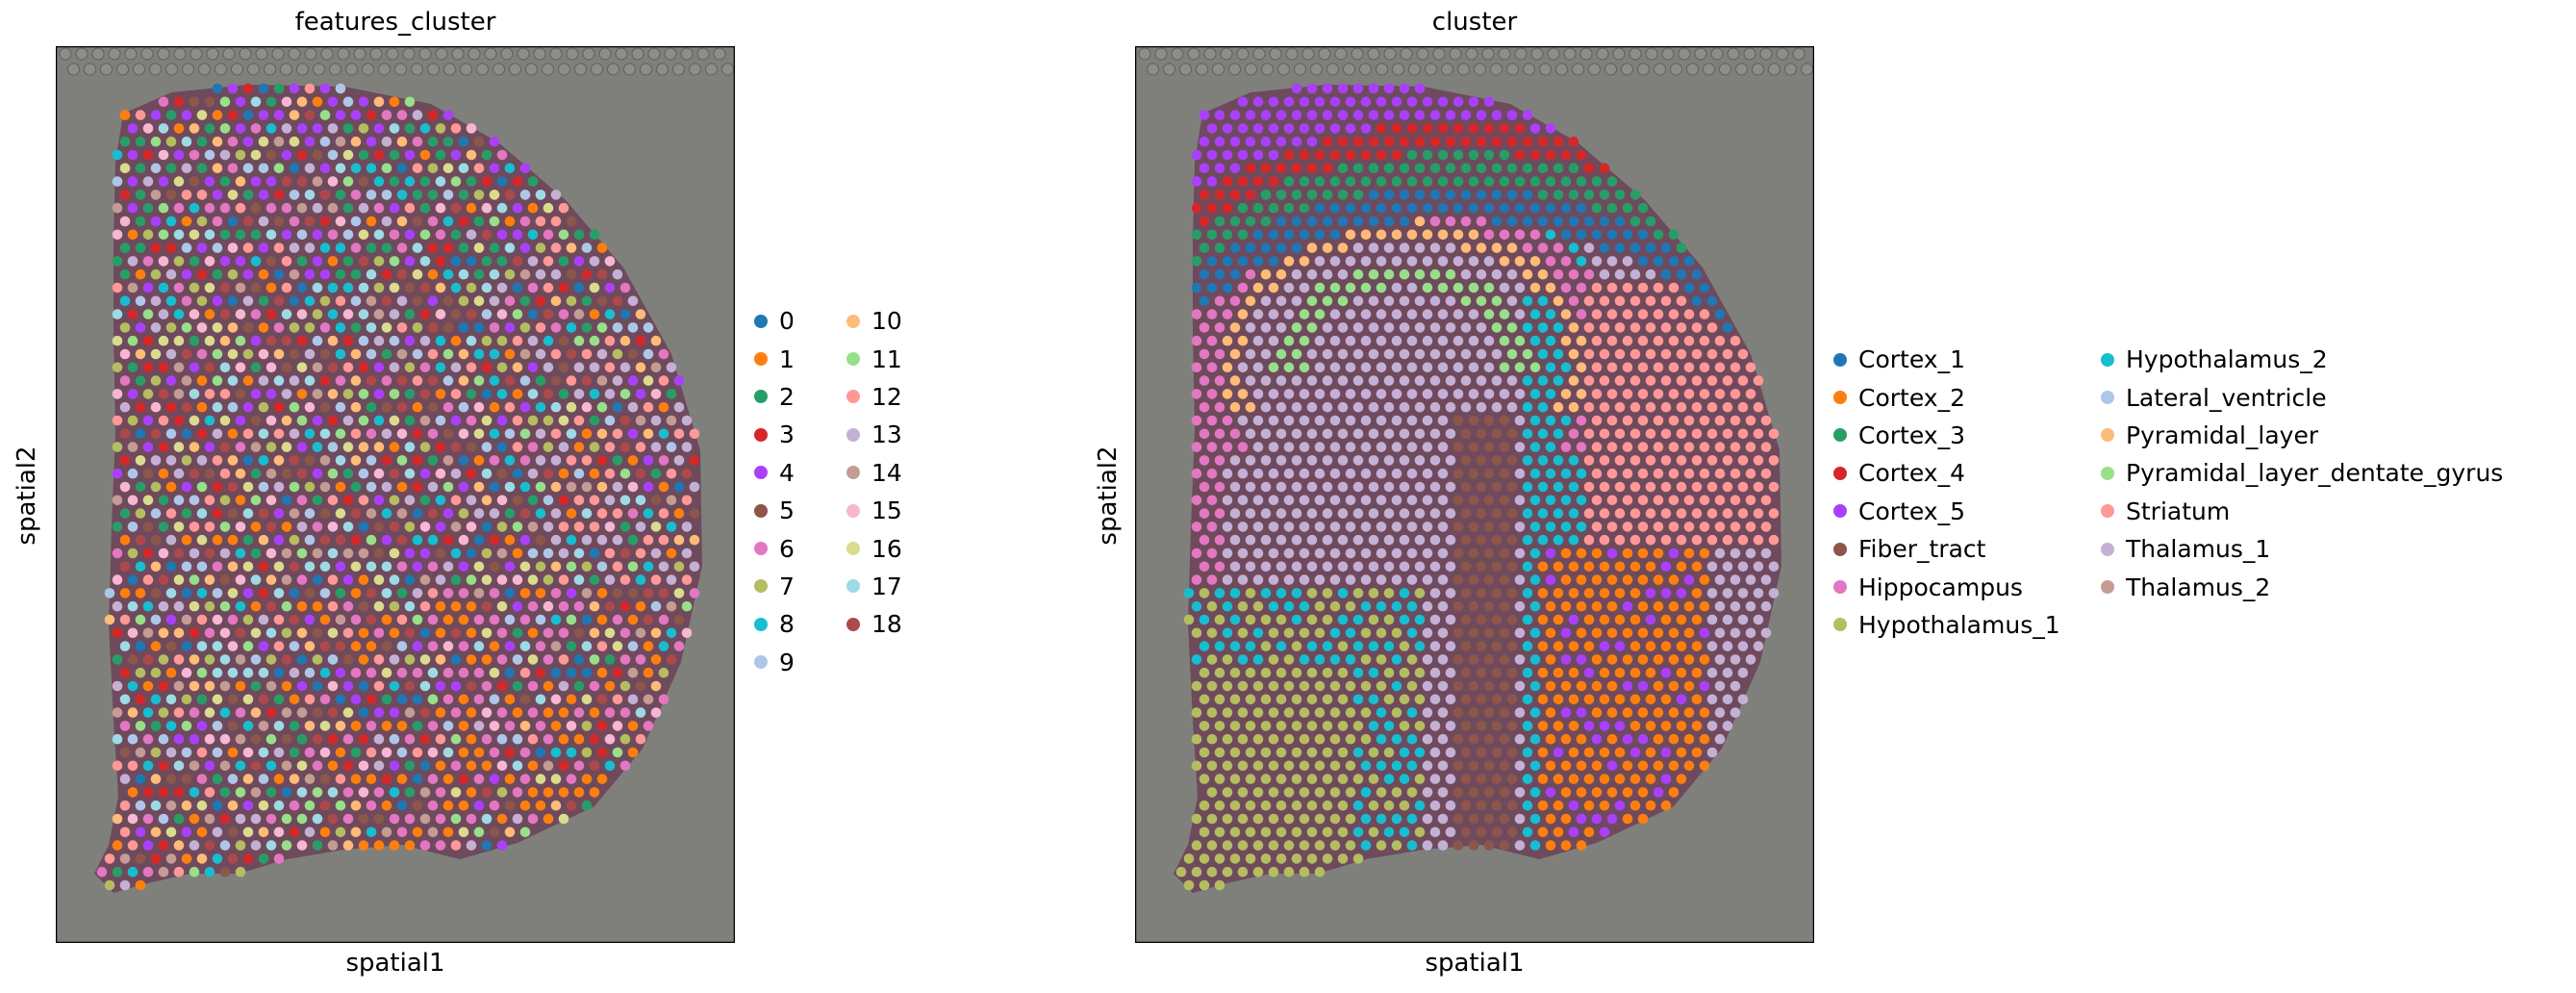 This screenshot has width=2576, height=993. Describe the element at coordinates (775, 587) in the screenshot. I see `legend-item: 7` at that location.